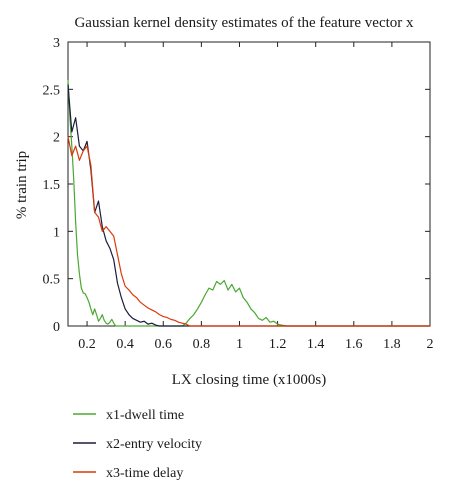 This screenshot has width=452, height=500. I want to click on legend-label: x2-entry velocity, so click(154, 444).